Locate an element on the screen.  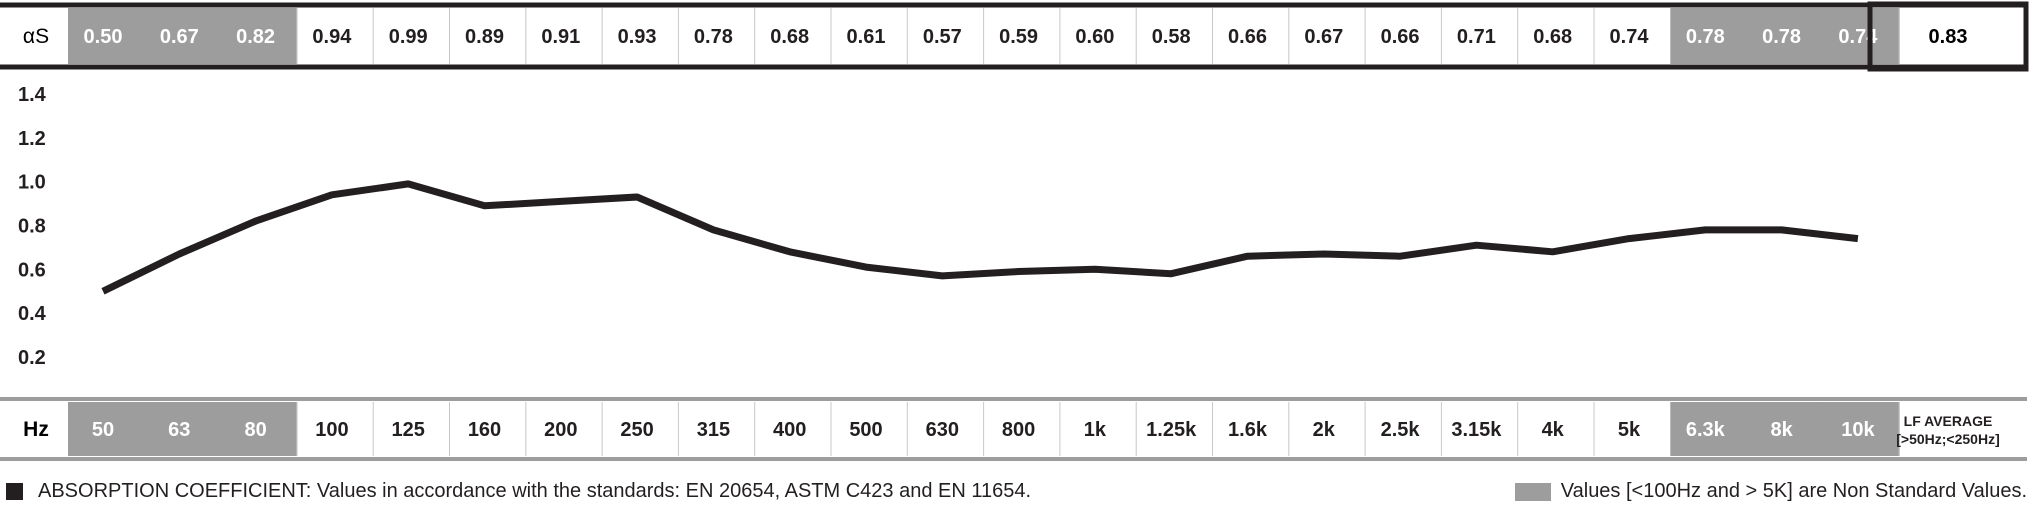
frequency-tick-label: 400 is located at coordinates (789, 430).